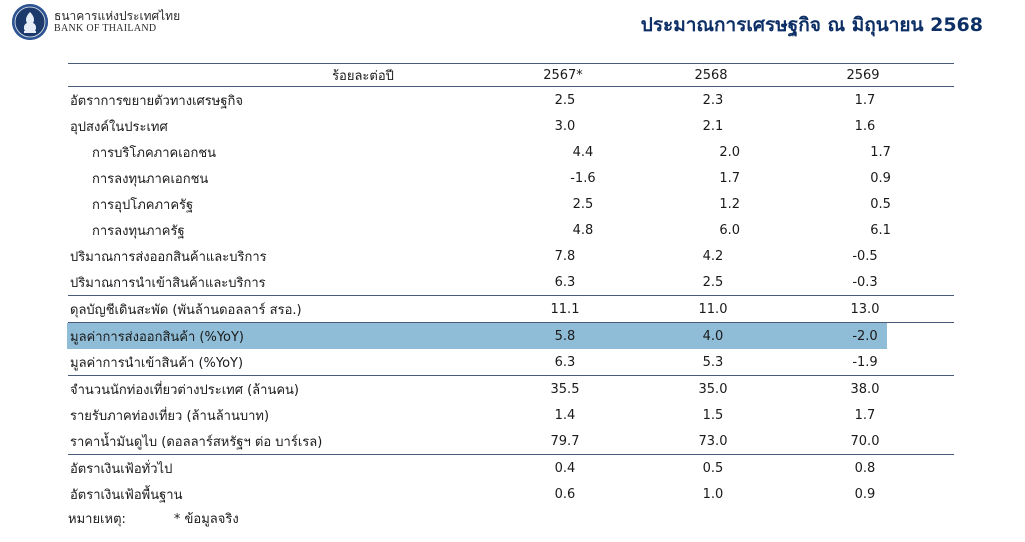 The height and width of the screenshot is (542, 1025). What do you see at coordinates (730, 204) in the screenshot?
I see `row-value: 1.2` at bounding box center [730, 204].